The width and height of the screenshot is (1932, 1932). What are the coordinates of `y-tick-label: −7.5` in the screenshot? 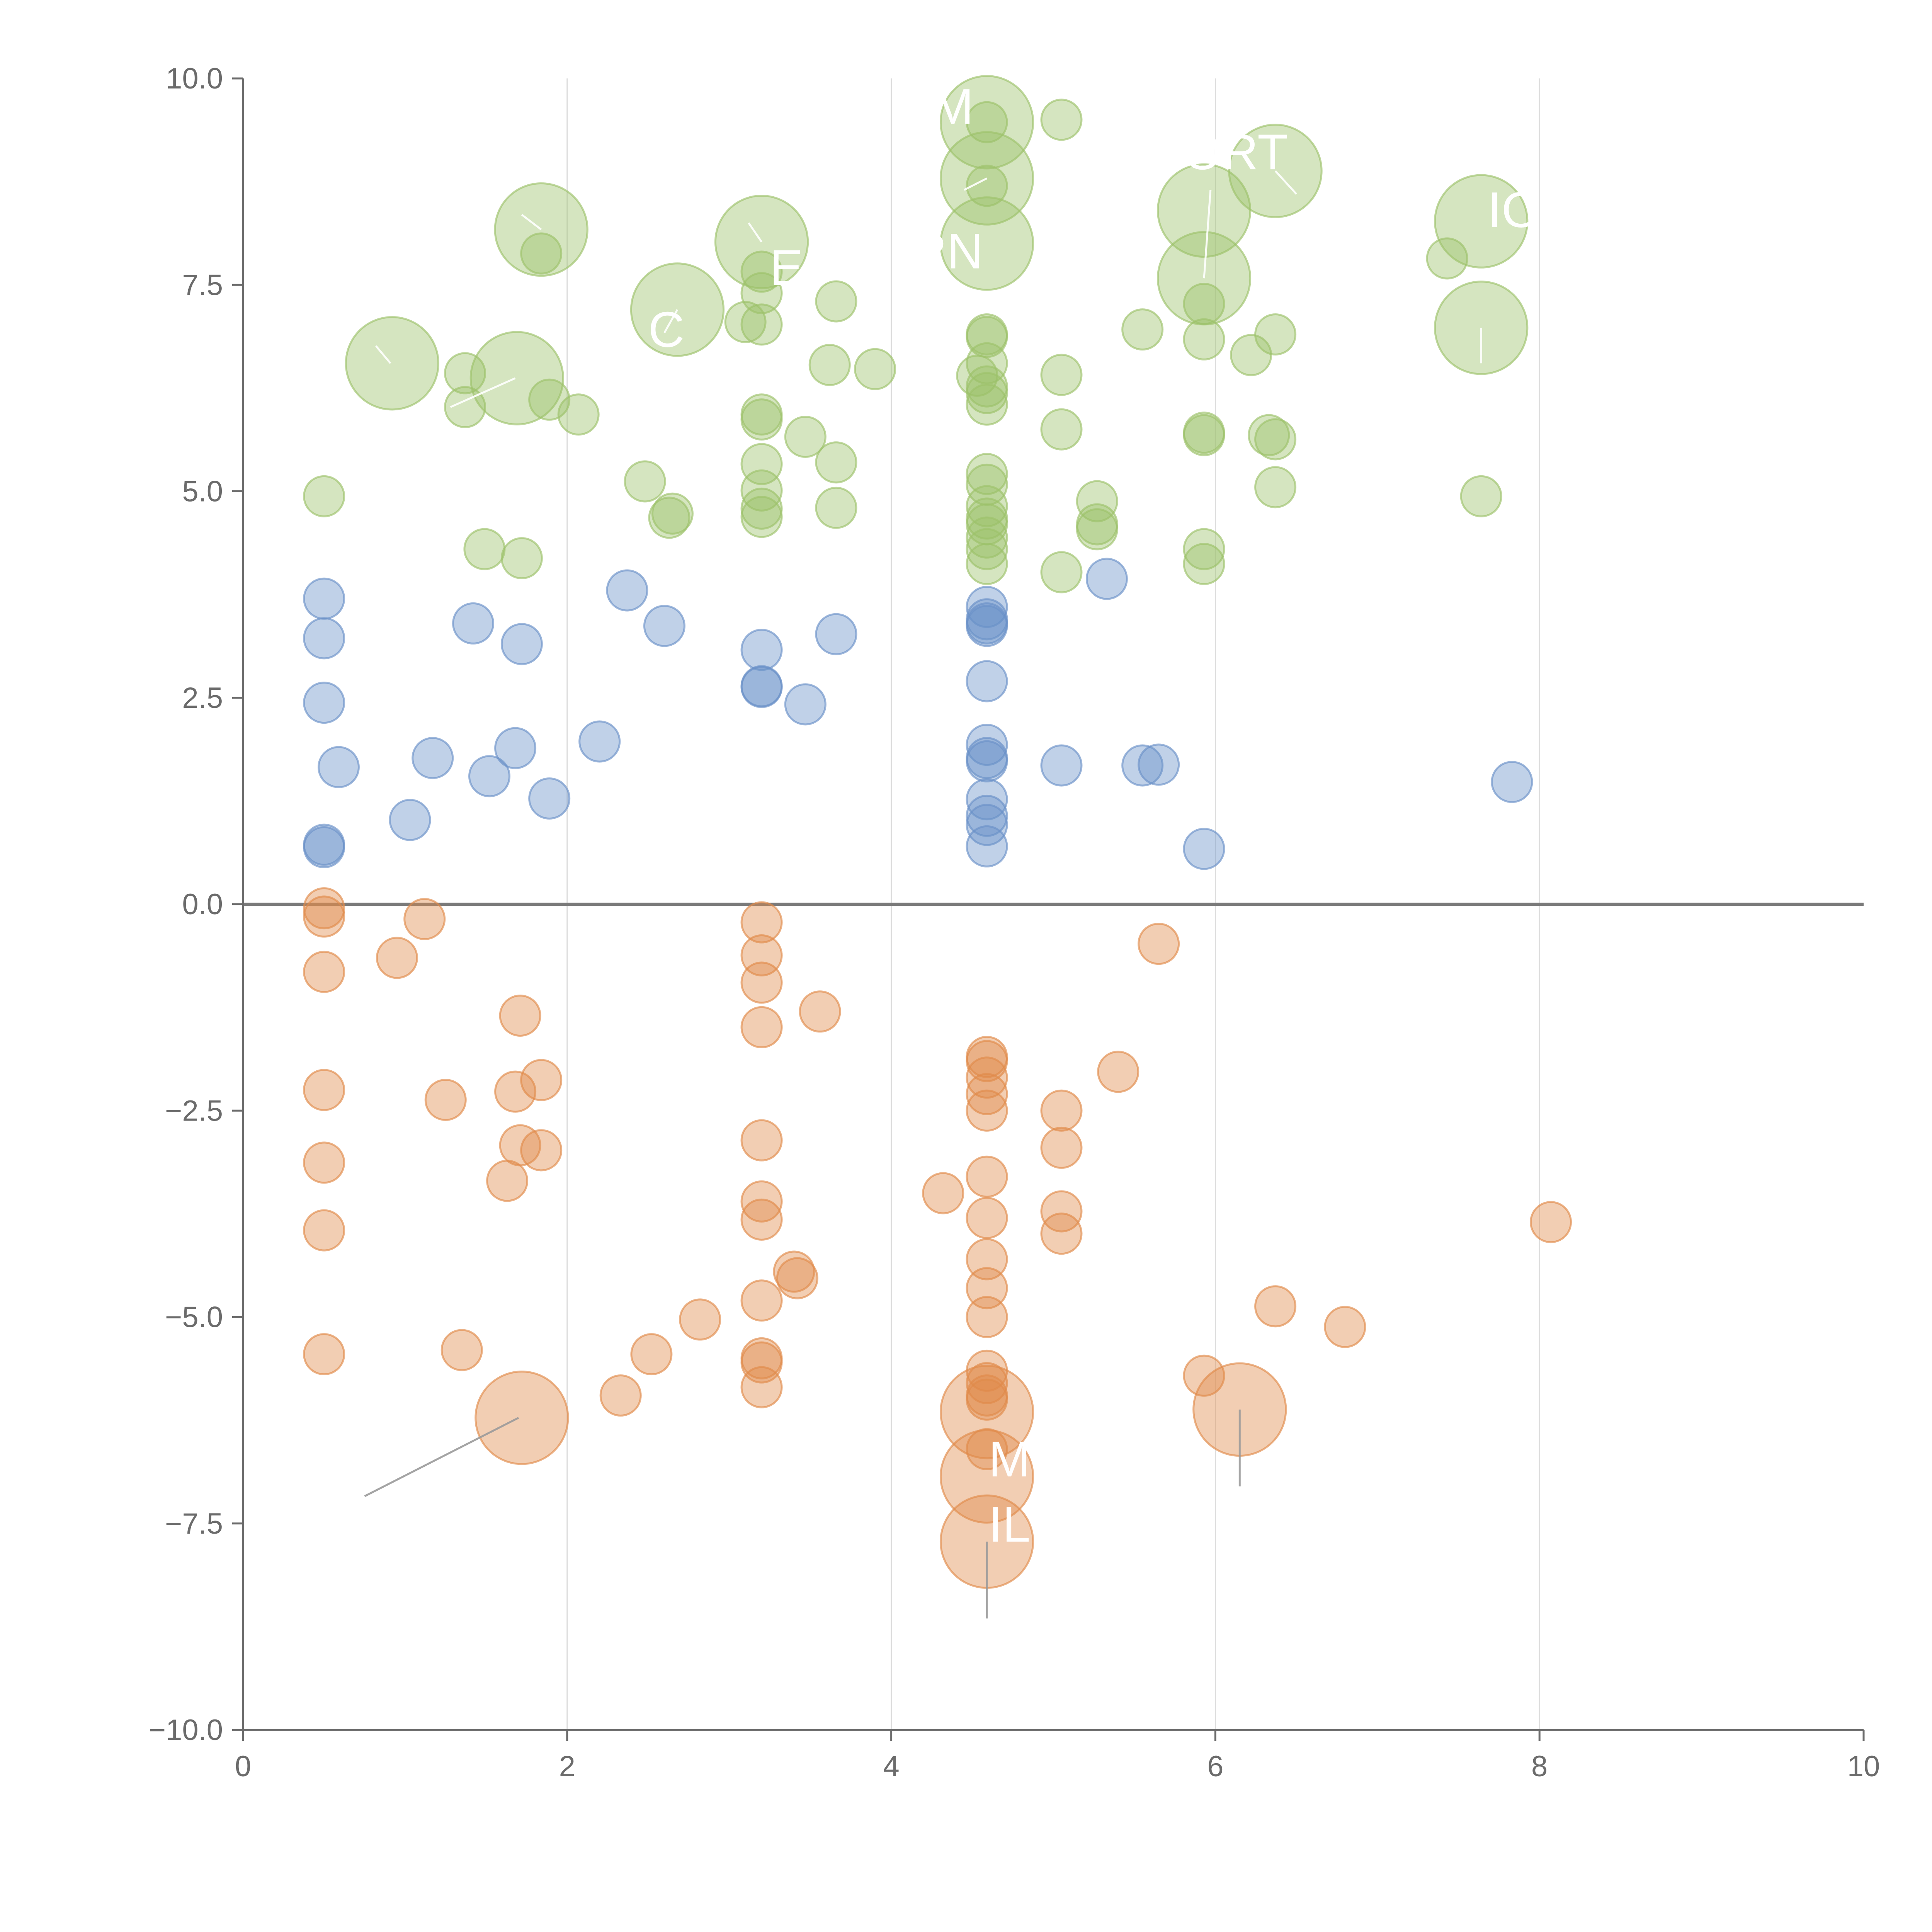 It's located at (194, 1524).